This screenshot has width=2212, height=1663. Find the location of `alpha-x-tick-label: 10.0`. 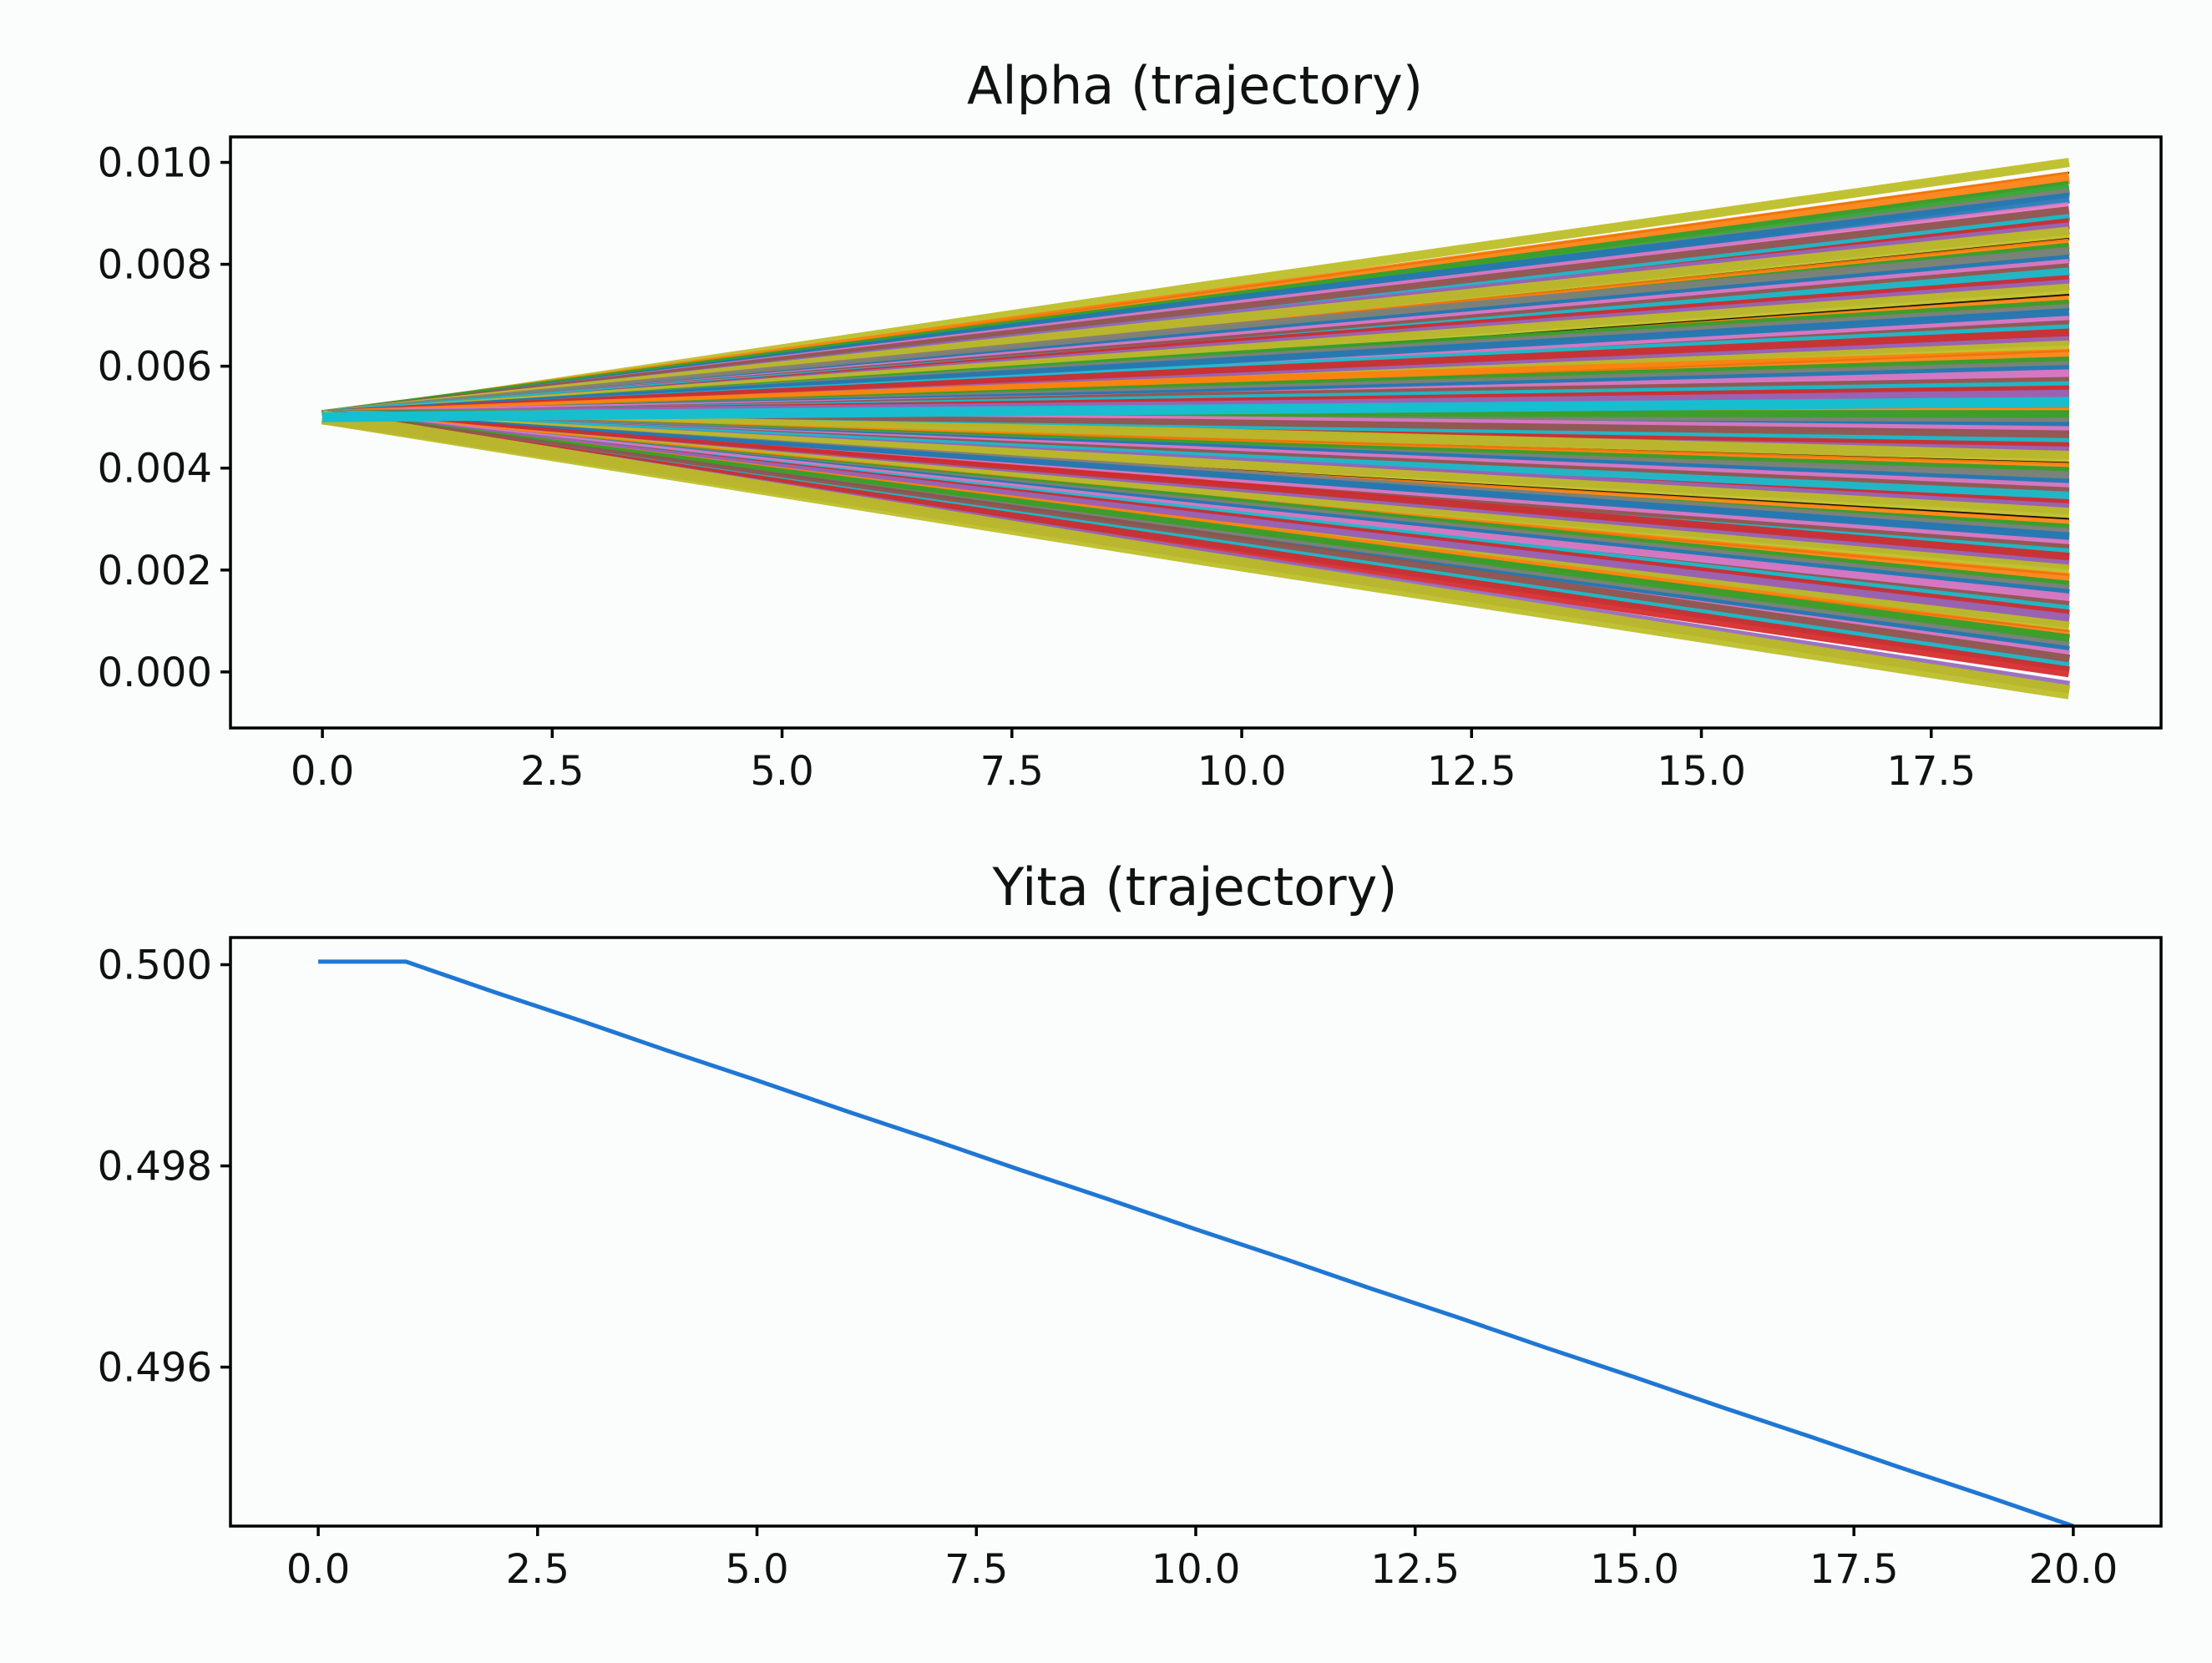

alpha-x-tick-label: 10.0 is located at coordinates (1242, 771).